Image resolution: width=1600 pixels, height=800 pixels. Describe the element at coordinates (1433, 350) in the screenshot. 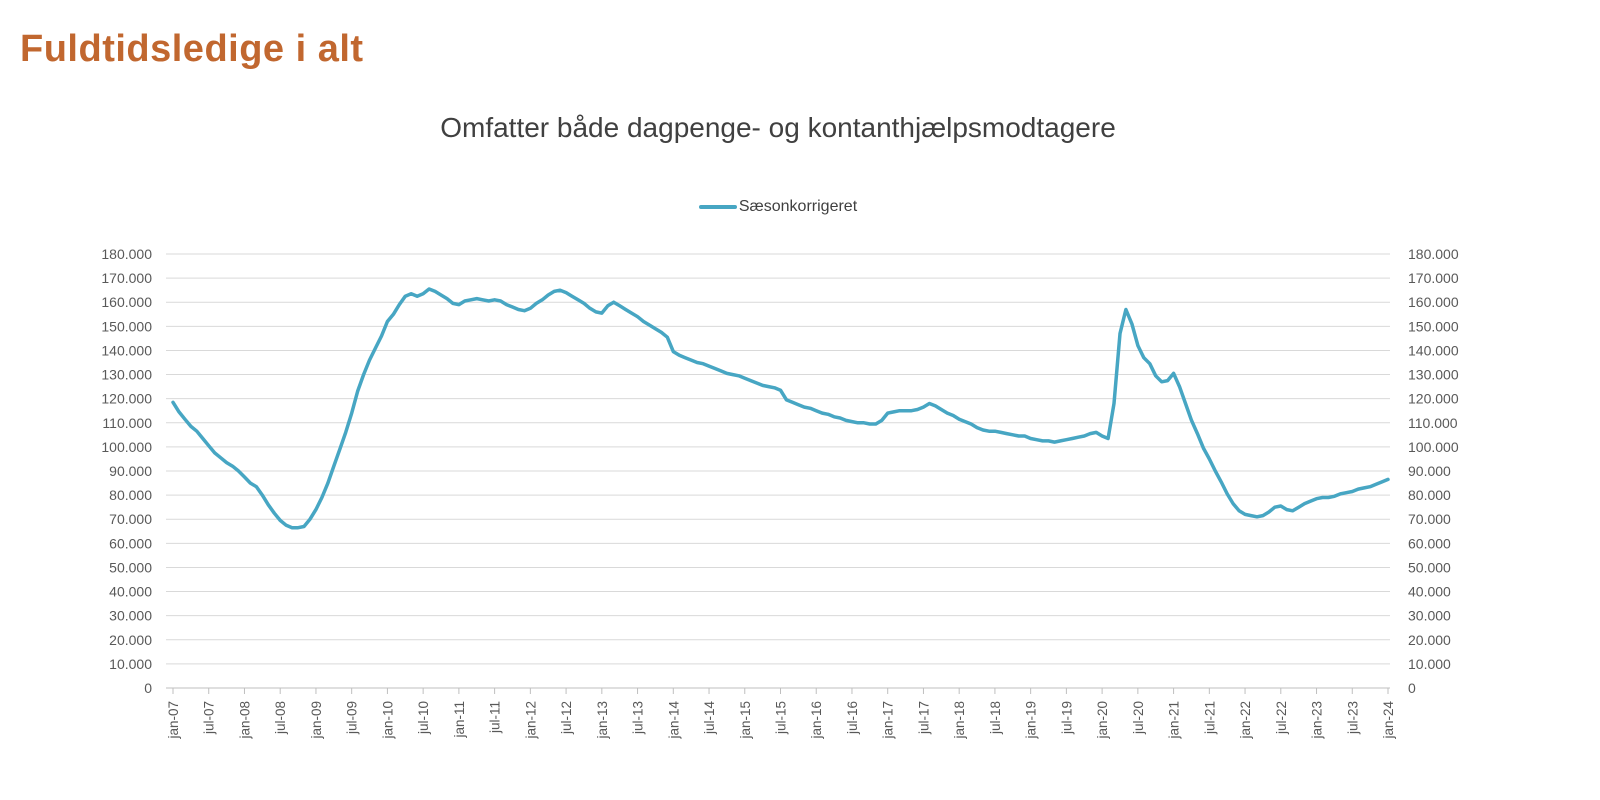

I see `y-tick-label-right: 140.000` at that location.